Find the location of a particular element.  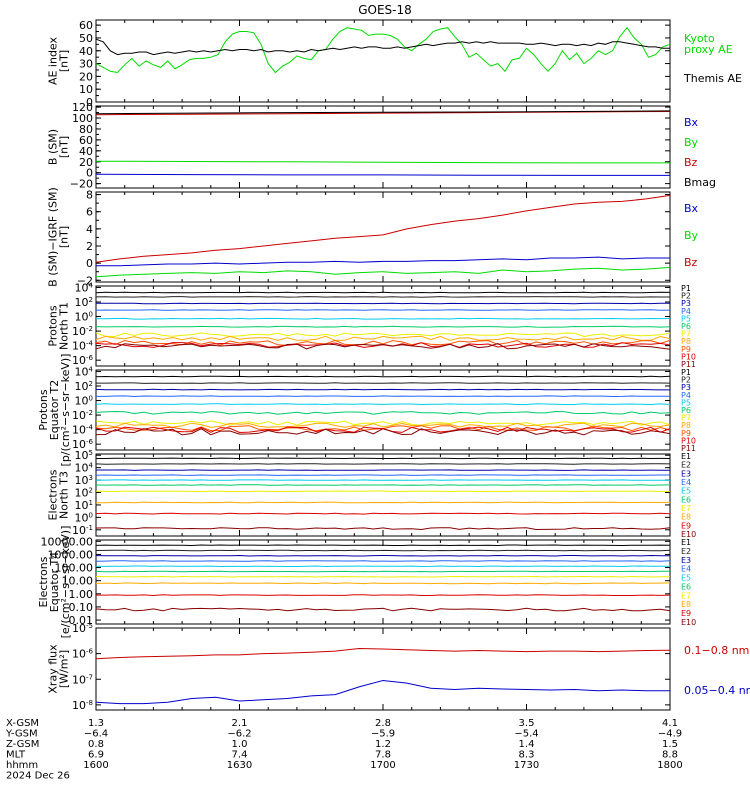

panel-frame is located at coordinates (383, 326).